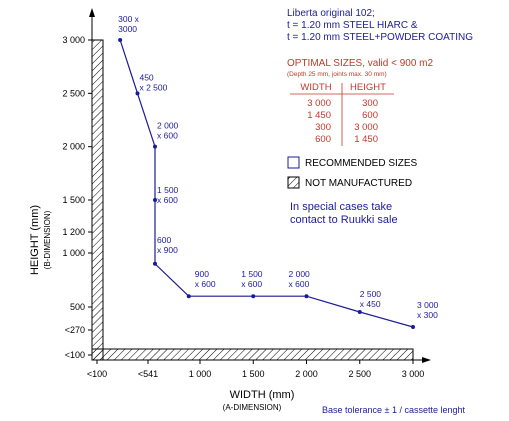 This screenshot has width=509, height=421. Describe the element at coordinates (366, 127) in the screenshot. I see `optimal-height-cell: 3 000` at that location.